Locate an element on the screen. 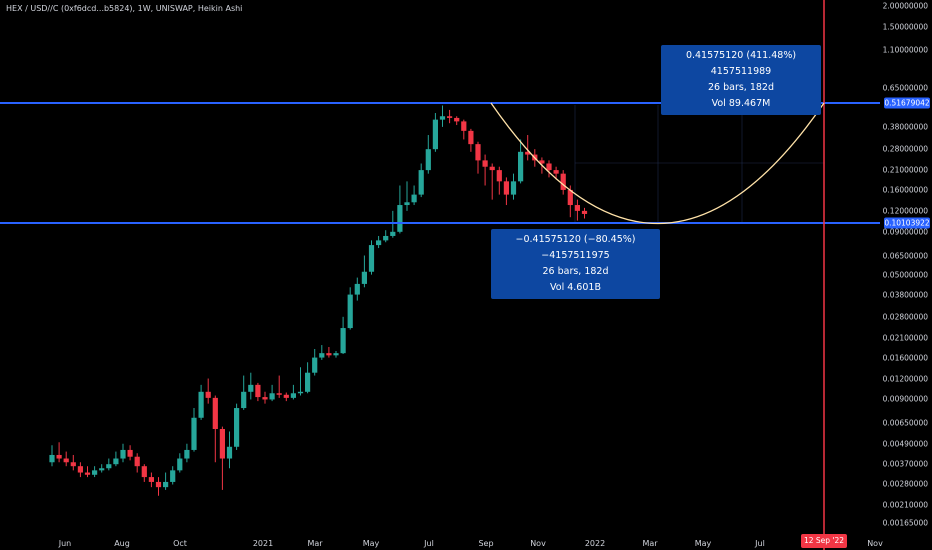 The height and width of the screenshot is (550, 932). price-tick-label: 0.00210000 is located at coordinates (905, 505).